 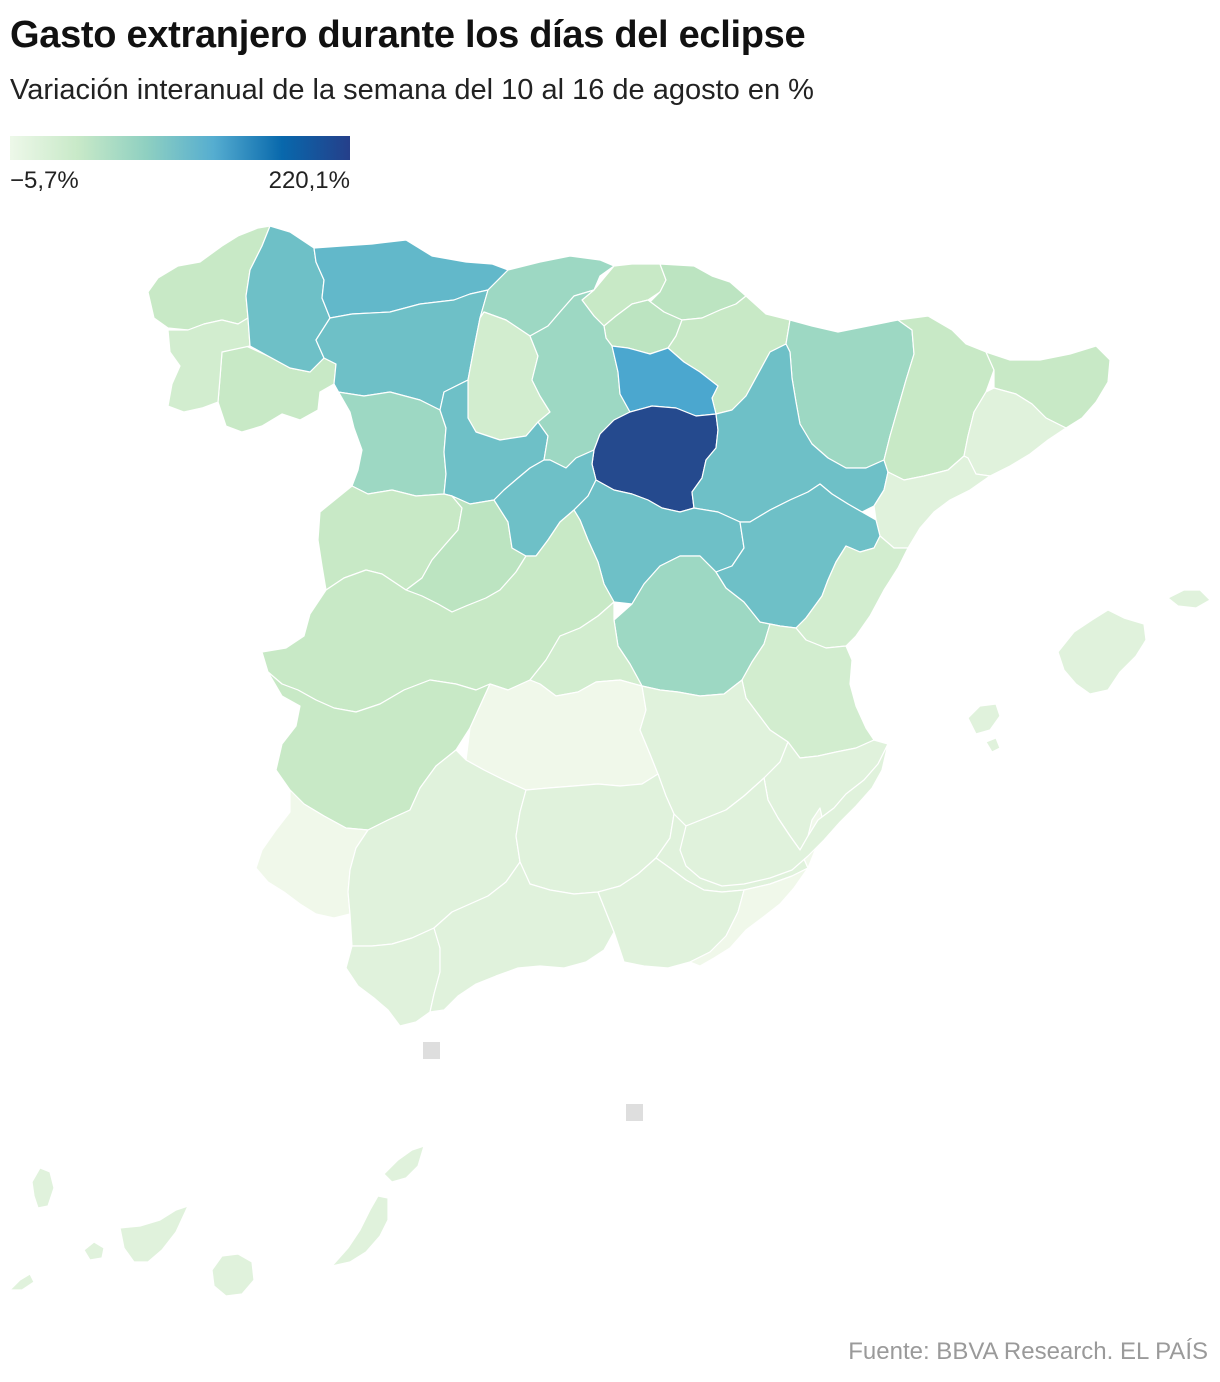 What do you see at coordinates (404, 1164) in the screenshot?
I see `region-lanzarote` at bounding box center [404, 1164].